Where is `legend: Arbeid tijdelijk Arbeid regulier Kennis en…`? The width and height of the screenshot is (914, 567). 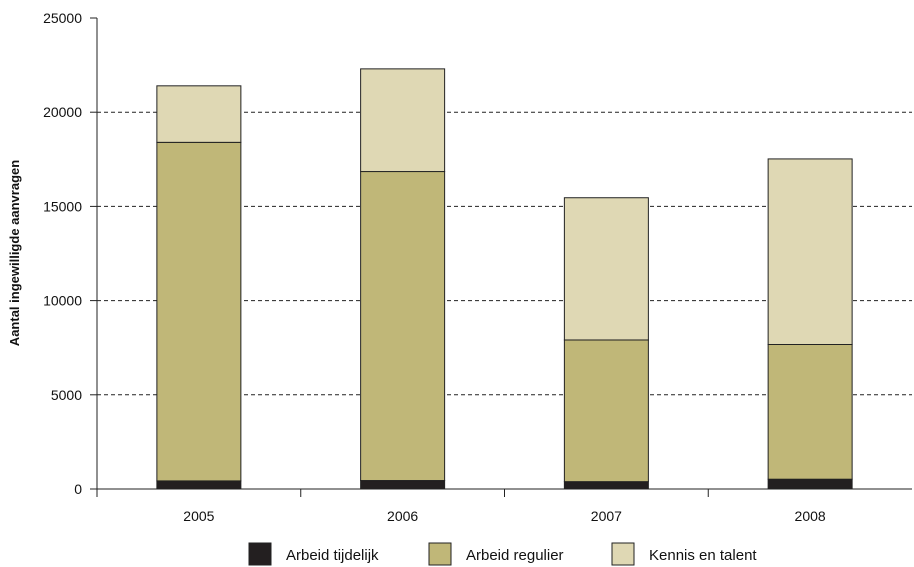 legend: Arbeid tijdelijk Arbeid regulier Kennis en… is located at coordinates (502, 554).